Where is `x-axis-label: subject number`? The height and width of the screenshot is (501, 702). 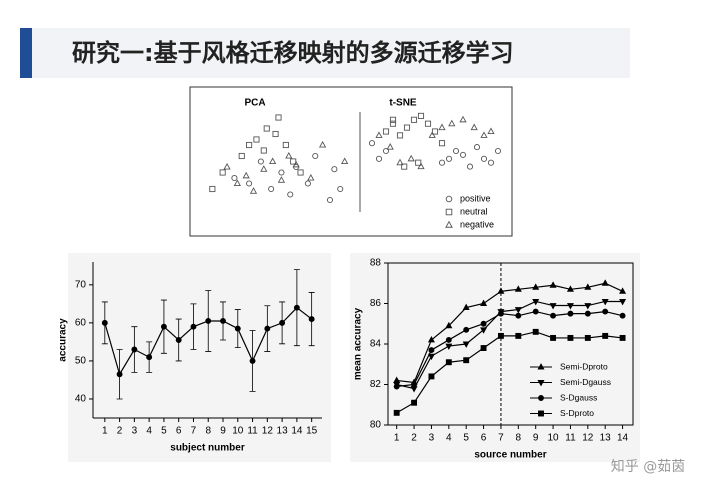 x-axis-label: subject number is located at coordinates (207, 448).